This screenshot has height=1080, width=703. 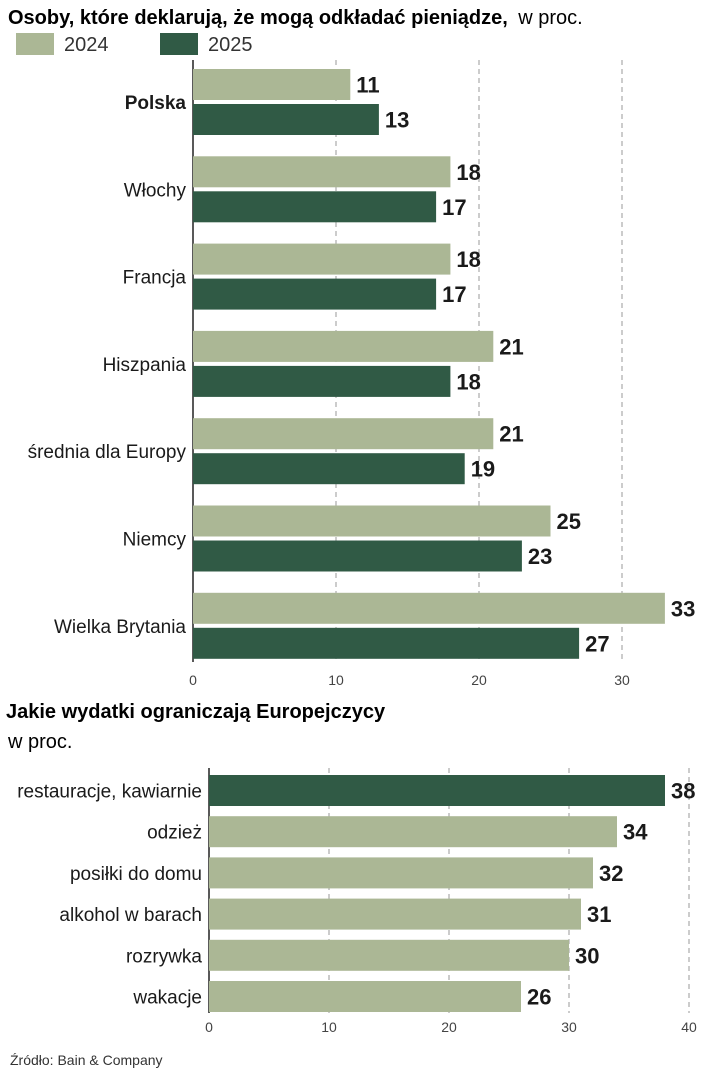 I want to click on chart1-category-label: Wielka Brytania, so click(x=120, y=627).